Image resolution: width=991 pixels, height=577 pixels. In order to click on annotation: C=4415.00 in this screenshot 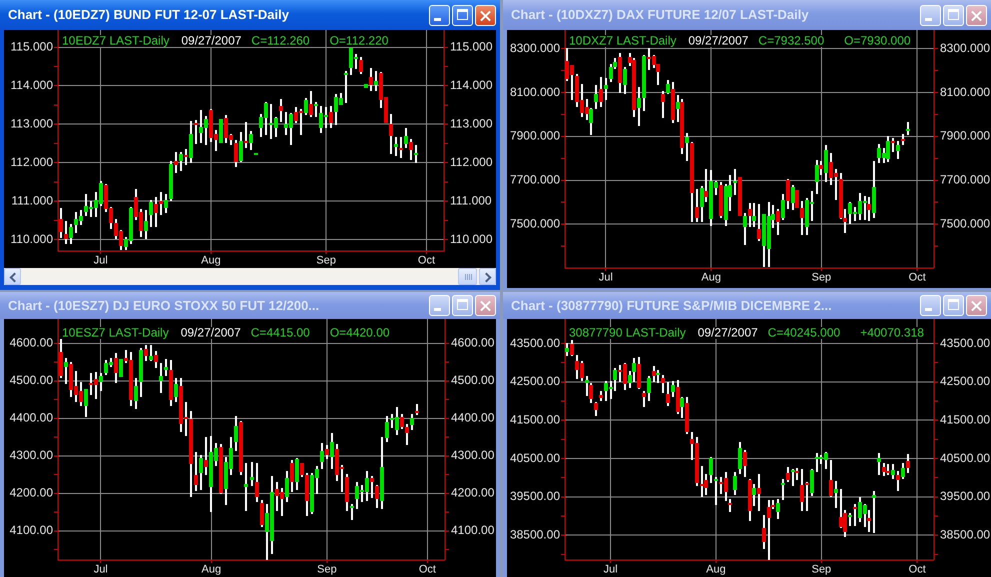, I will do `click(280, 332)`.